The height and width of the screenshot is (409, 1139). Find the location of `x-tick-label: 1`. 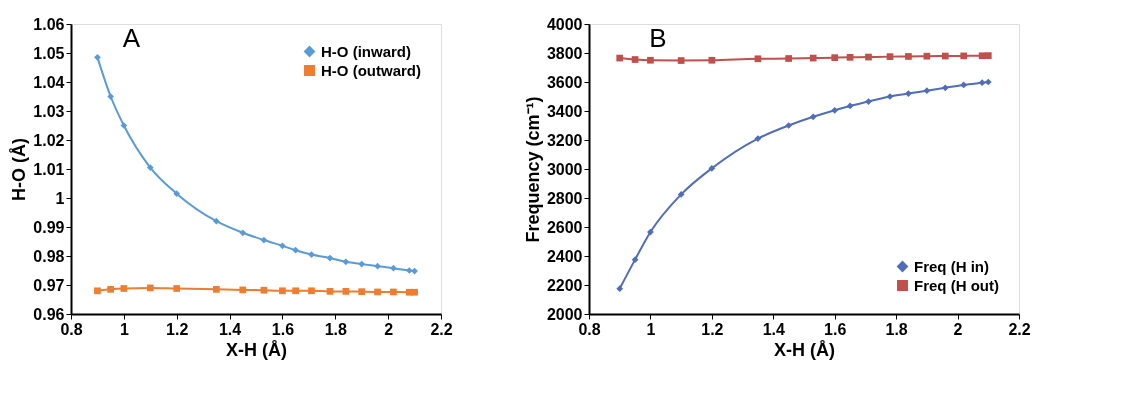

x-tick-label: 1 is located at coordinates (124, 329).